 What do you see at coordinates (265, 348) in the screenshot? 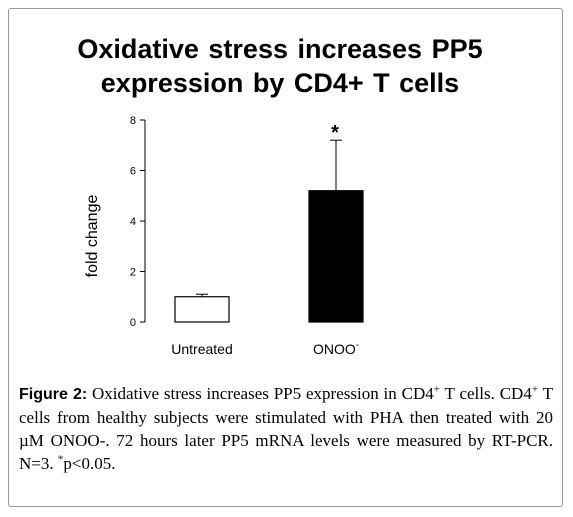
I see `x-axis-labels: Untreated ONOO-` at bounding box center [265, 348].